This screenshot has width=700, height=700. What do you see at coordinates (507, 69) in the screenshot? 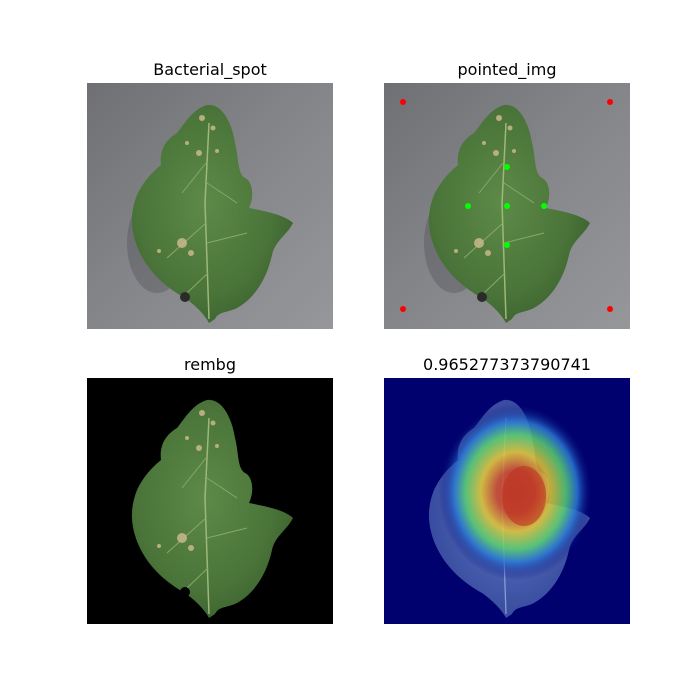
I see `panel-title-pointed: pointed_img` at bounding box center [507, 69].